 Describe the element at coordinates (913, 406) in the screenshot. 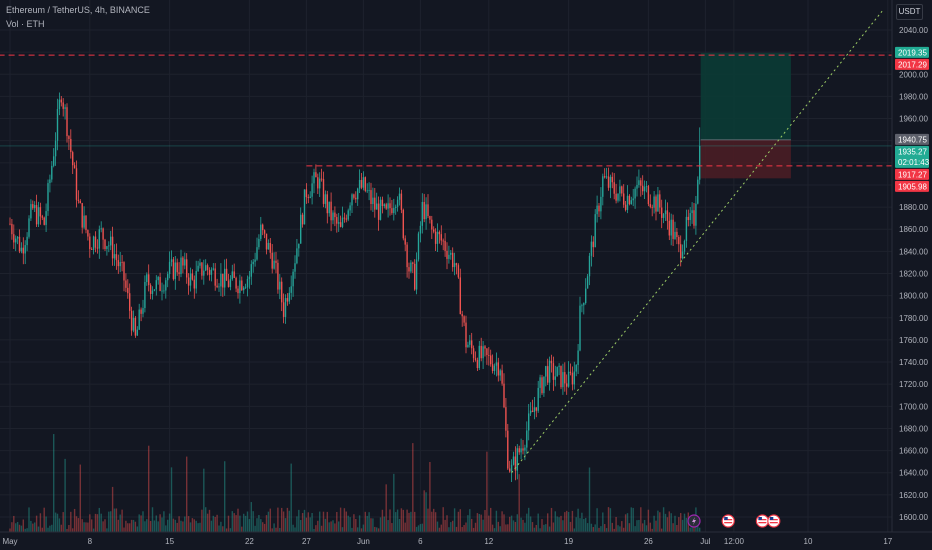

I see `price-tick-label: 1700.00` at that location.